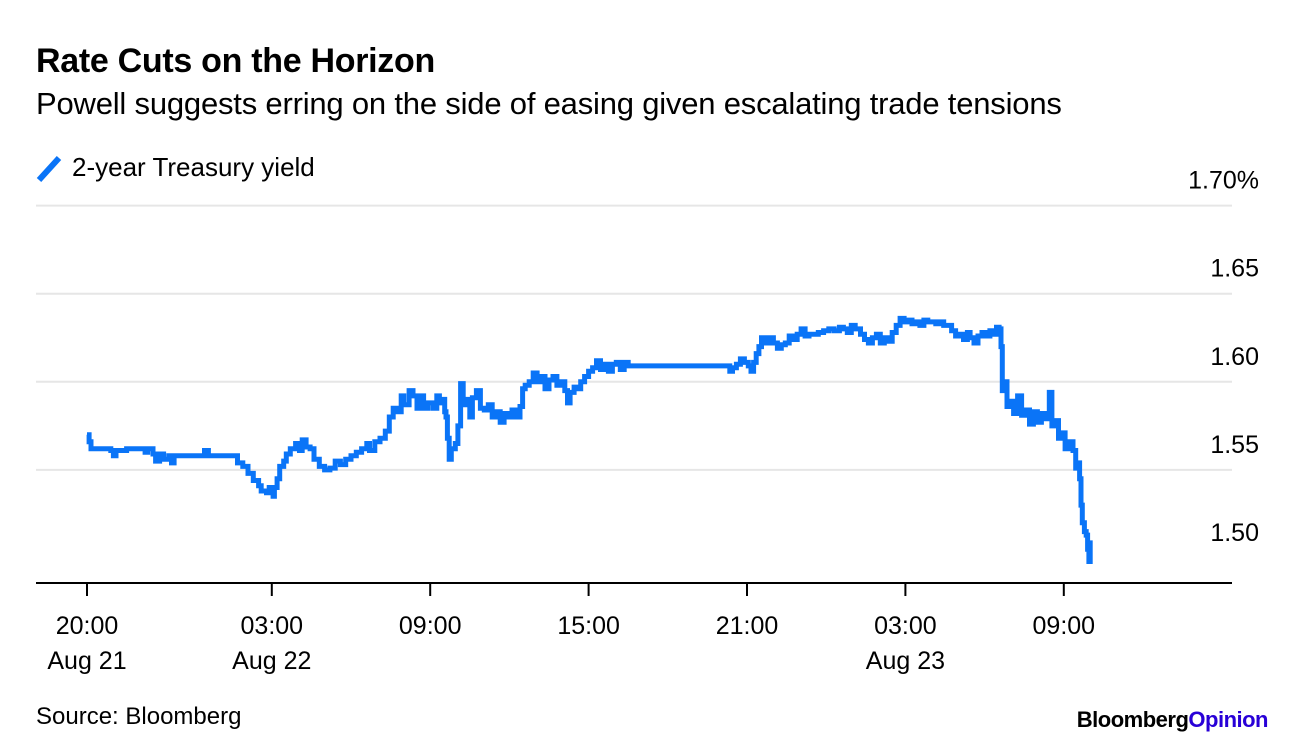 The image size is (1296, 746). What do you see at coordinates (1223, 181) in the screenshot?
I see `y-tick-label: 1.70%` at bounding box center [1223, 181].